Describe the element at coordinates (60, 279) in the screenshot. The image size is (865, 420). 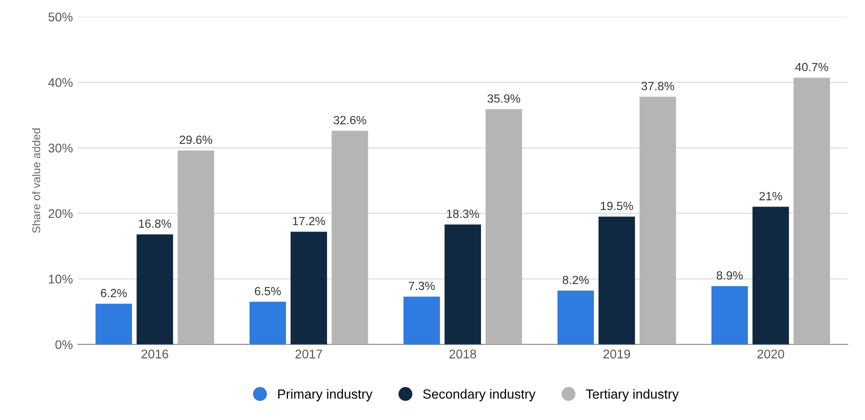
I see `y-tick-label: 10%` at that location.